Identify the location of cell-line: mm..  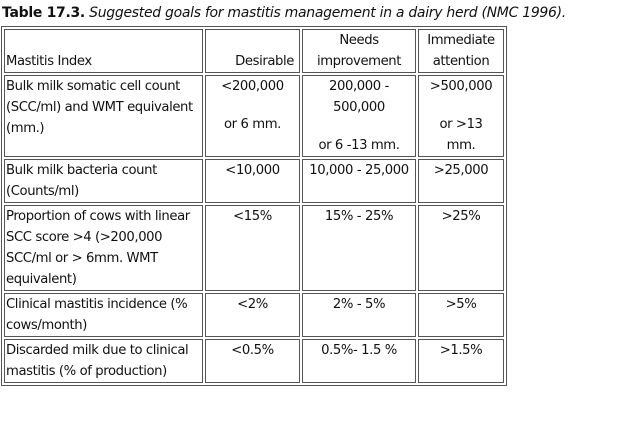
(461, 145).